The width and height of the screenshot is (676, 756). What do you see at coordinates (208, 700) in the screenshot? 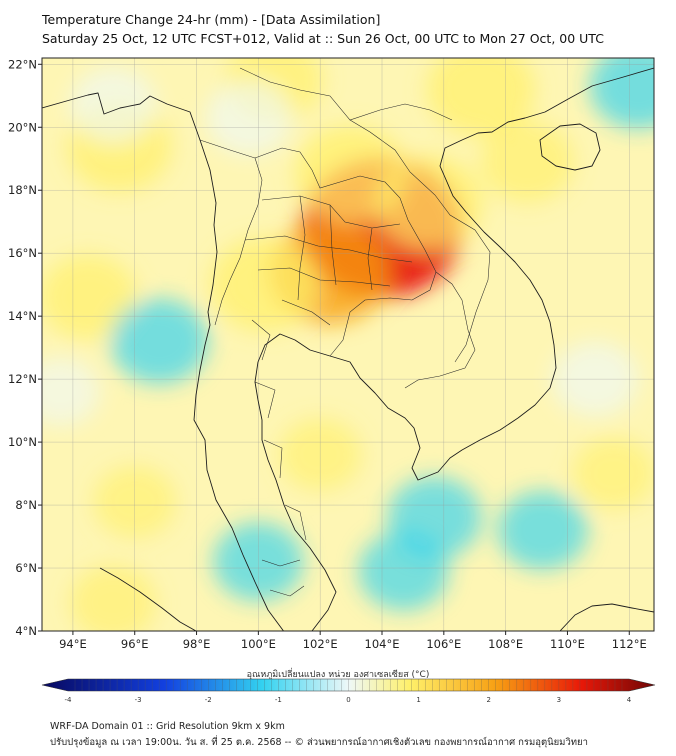
I see `colorbar-tick-label: -2` at bounding box center [208, 700].